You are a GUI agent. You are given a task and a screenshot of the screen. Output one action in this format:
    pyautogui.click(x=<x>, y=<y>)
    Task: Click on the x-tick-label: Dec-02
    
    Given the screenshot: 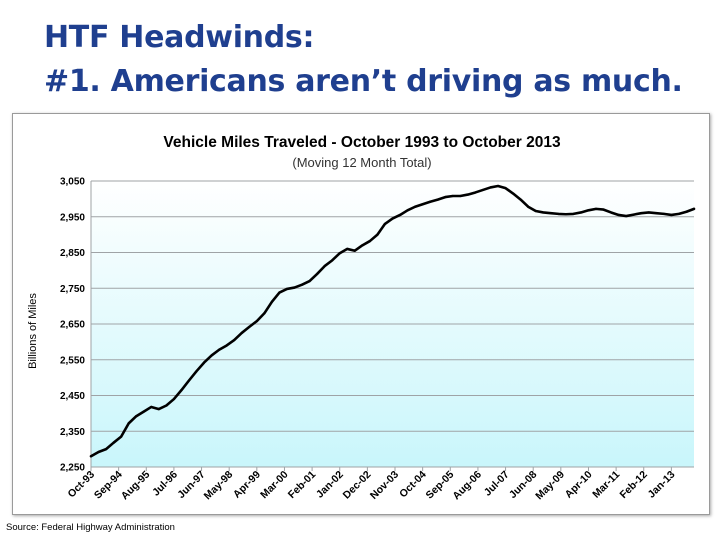 What is the action you would take?
    pyautogui.click(x=357, y=485)
    